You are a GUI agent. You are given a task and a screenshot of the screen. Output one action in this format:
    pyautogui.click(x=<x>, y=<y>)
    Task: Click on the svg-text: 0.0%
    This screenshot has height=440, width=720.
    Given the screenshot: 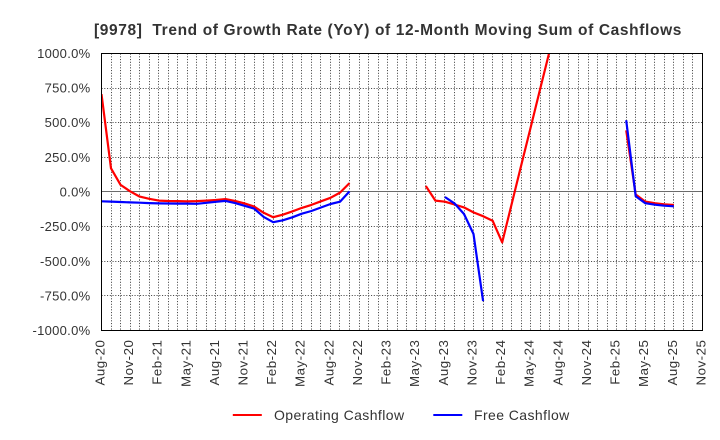 What is the action you would take?
    pyautogui.click(x=75, y=192)
    